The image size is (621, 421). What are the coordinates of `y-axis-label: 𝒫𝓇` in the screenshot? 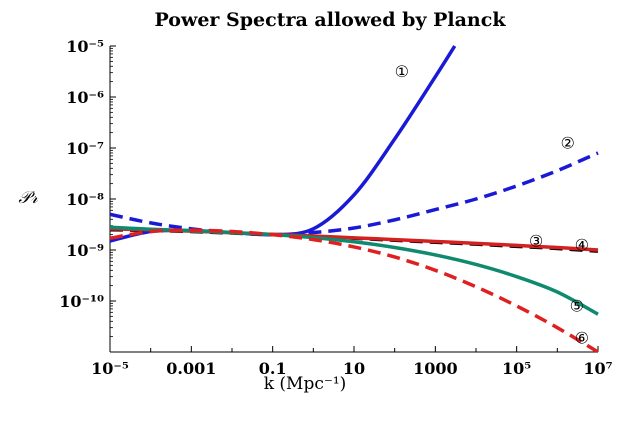 It's located at (28, 198).